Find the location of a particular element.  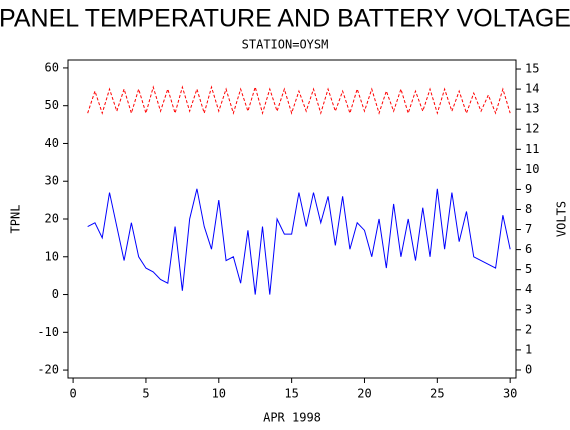

x-tick-label: 0 is located at coordinates (72, 394).